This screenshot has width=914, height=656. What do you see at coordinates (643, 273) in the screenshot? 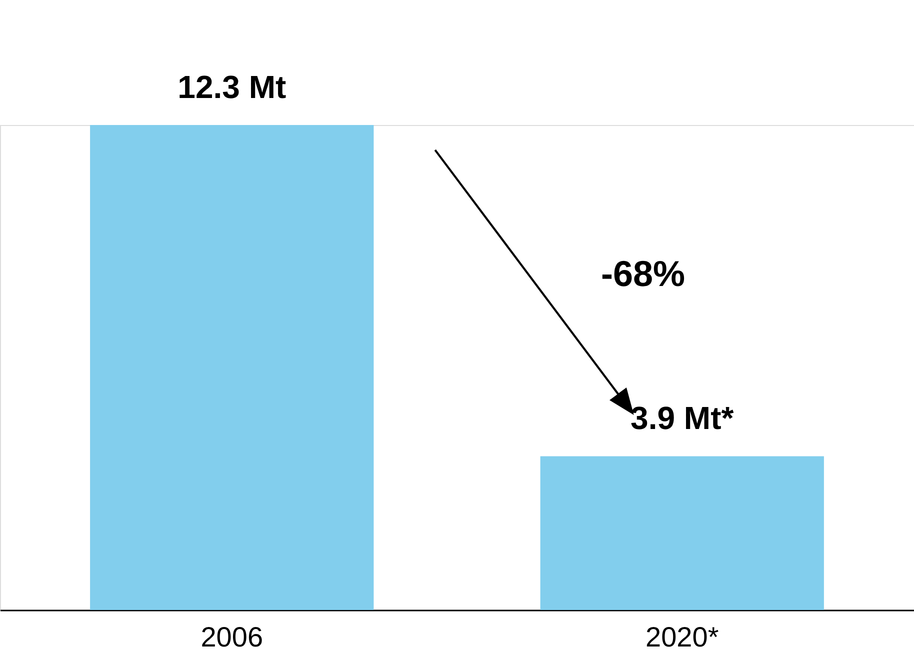
I see `annotation: -68%` at bounding box center [643, 273].